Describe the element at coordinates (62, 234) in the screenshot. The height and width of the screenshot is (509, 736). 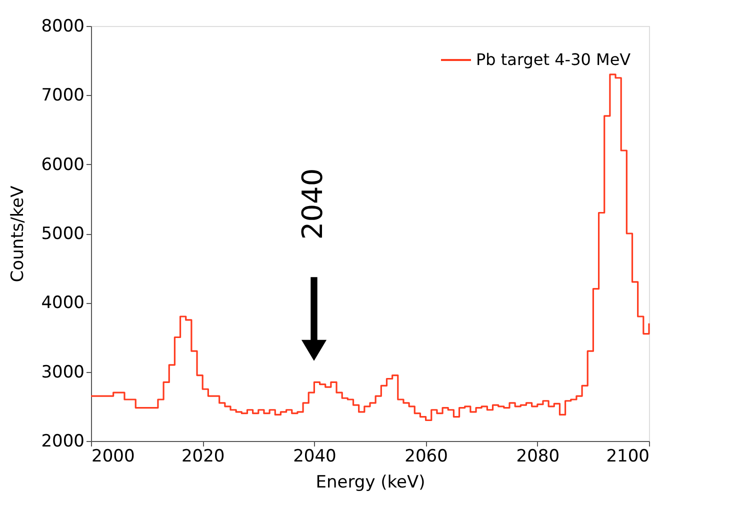
I see `y-tick-label: 5000` at that location.